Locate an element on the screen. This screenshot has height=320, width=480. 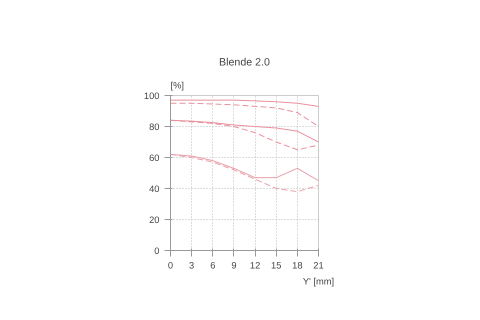
x-tick-label: 0 is located at coordinates (171, 265).